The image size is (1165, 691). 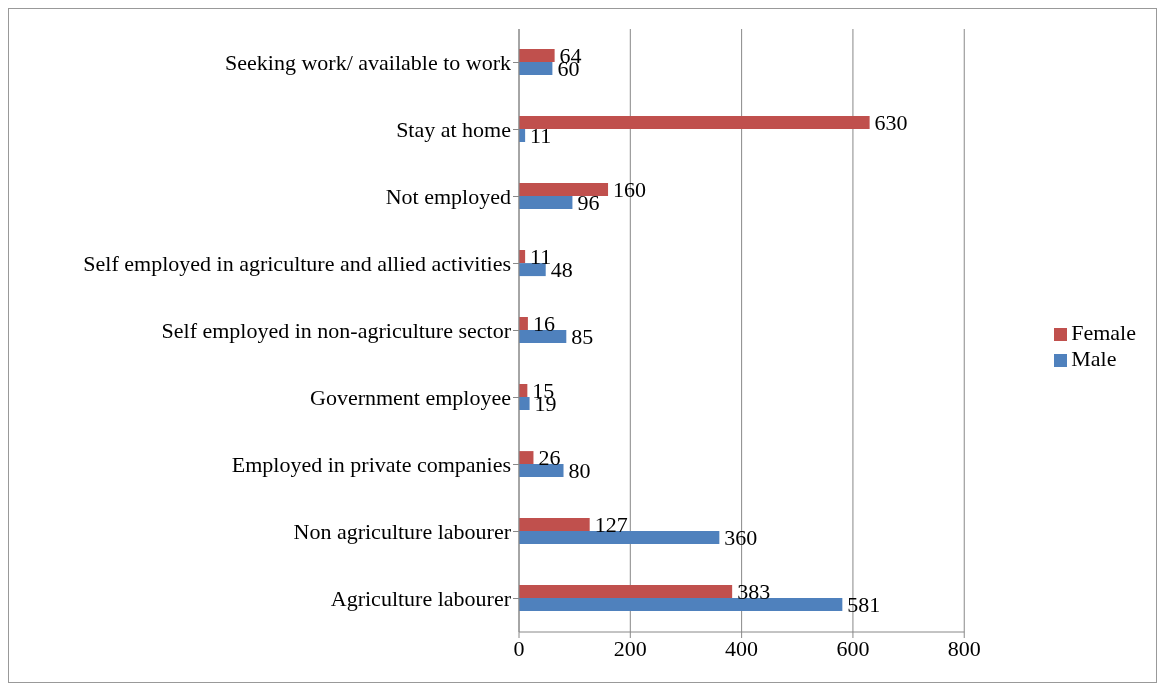 I want to click on y-tick-label: Not employed, so click(x=448, y=197).